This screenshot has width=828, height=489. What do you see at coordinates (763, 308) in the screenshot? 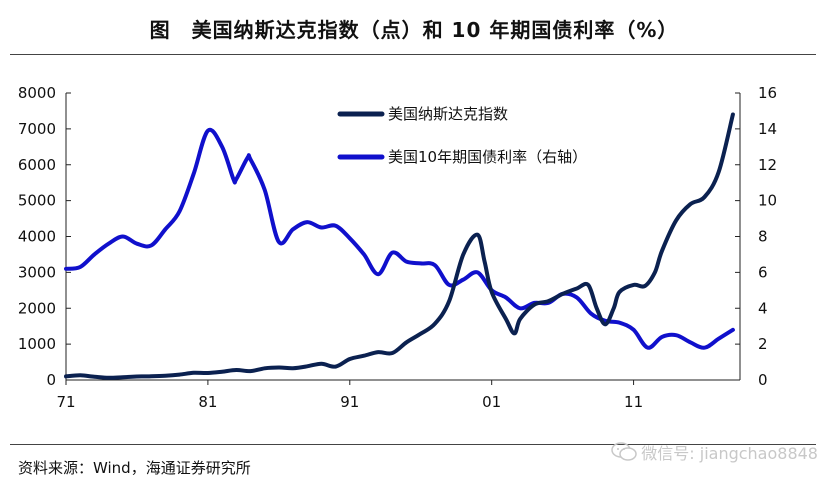
I see `right-tick-label: 4` at bounding box center [763, 308].